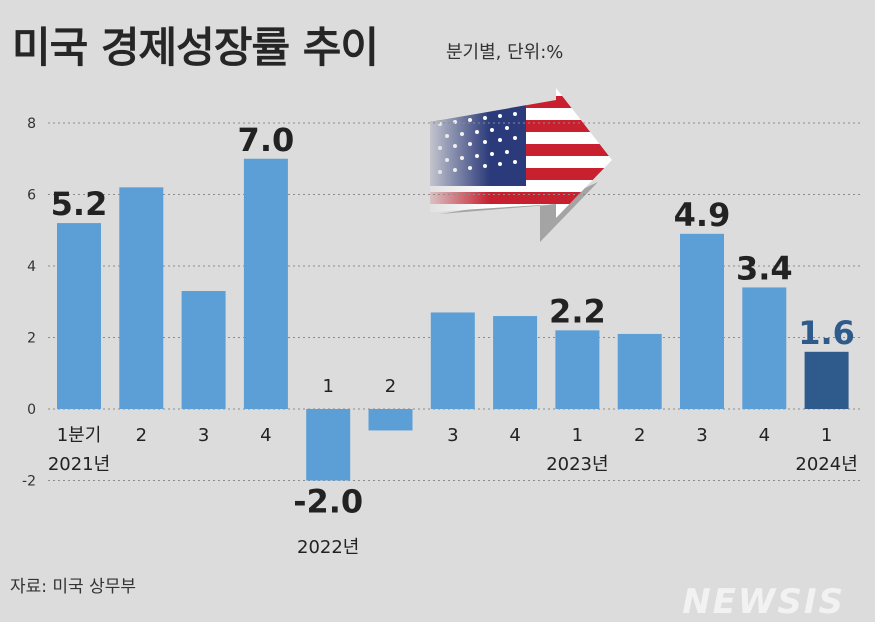 Image resolution: width=875 pixels, height=622 pixels. What do you see at coordinates (195, 47) in the screenshot?
I see `chart-title: 미국 경제성장률 추이` at bounding box center [195, 47].